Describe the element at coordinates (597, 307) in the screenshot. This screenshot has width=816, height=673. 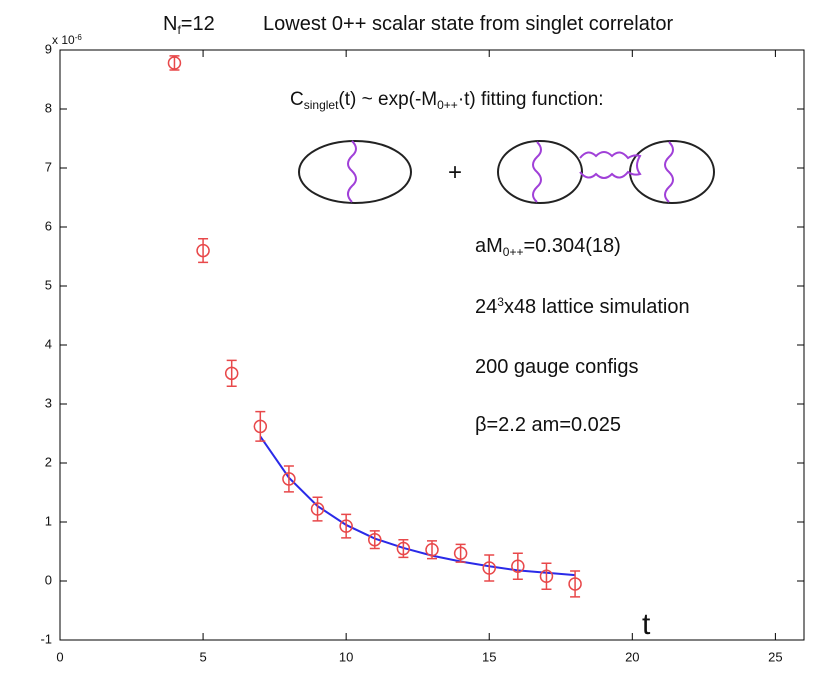
I see `annotation-part: x48 lattice simulation` at that location.